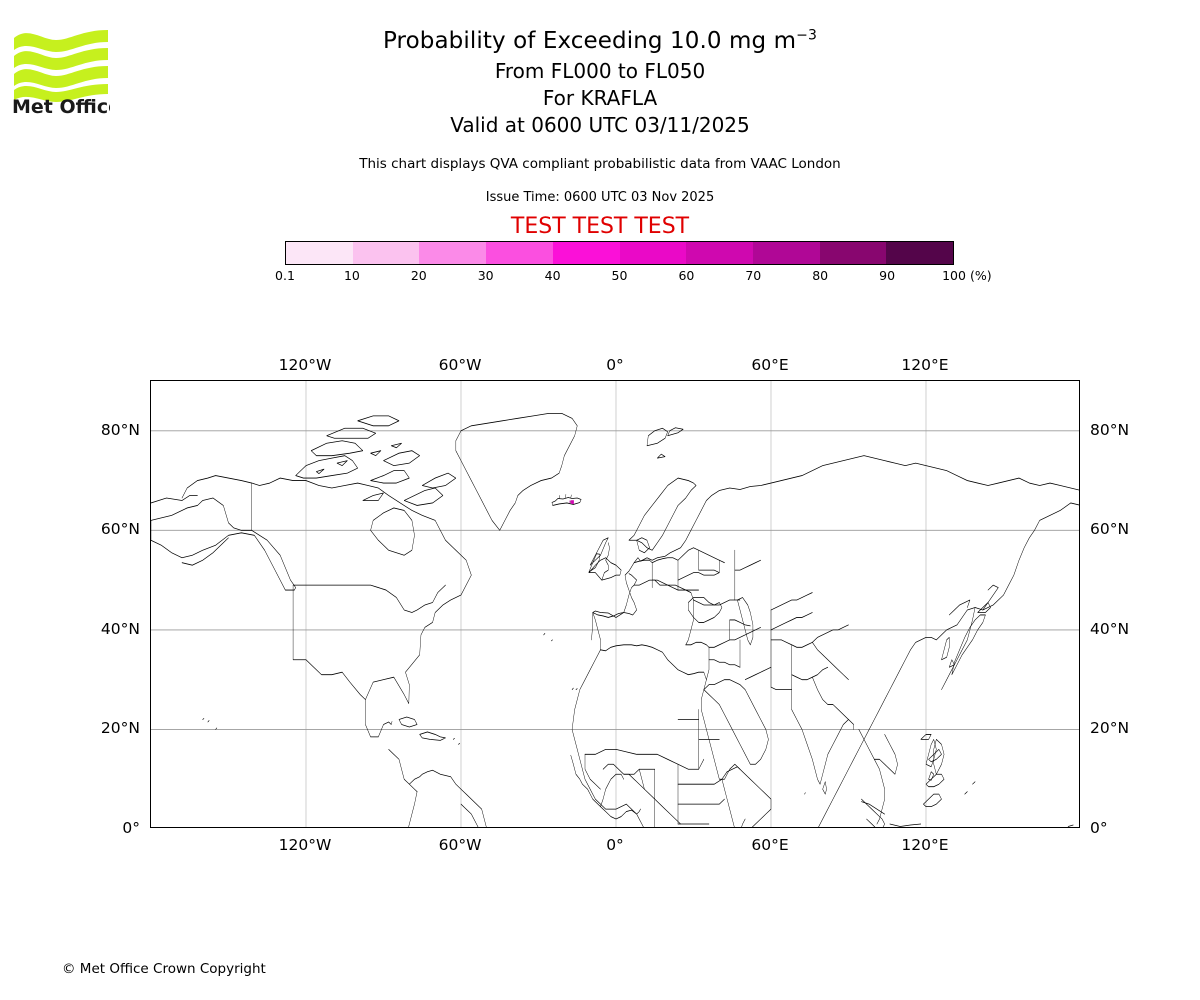 Image resolution: width=1200 pixels, height=1000 pixels. What do you see at coordinates (753, 275) in the screenshot?
I see `colorbar-tick-70: 70` at bounding box center [753, 275].